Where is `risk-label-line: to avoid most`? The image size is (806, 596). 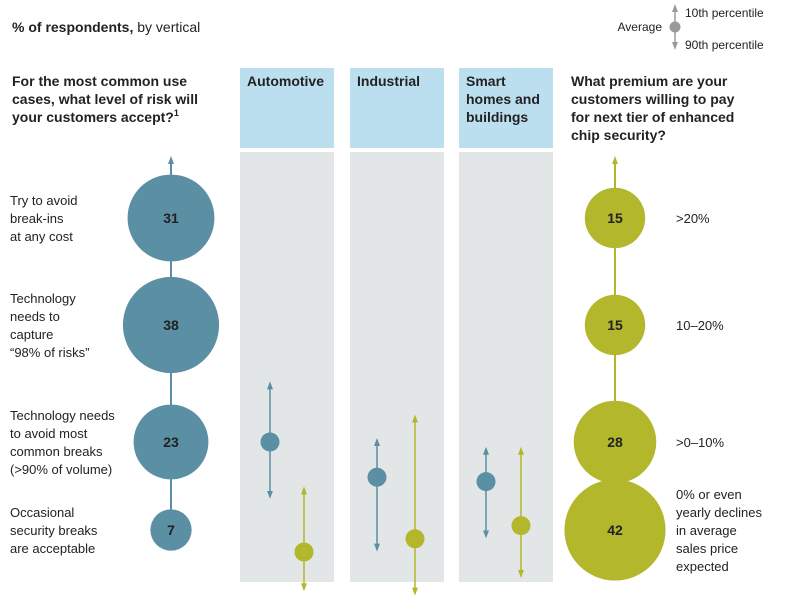 risk-label-line: to avoid most is located at coordinates (49, 433).